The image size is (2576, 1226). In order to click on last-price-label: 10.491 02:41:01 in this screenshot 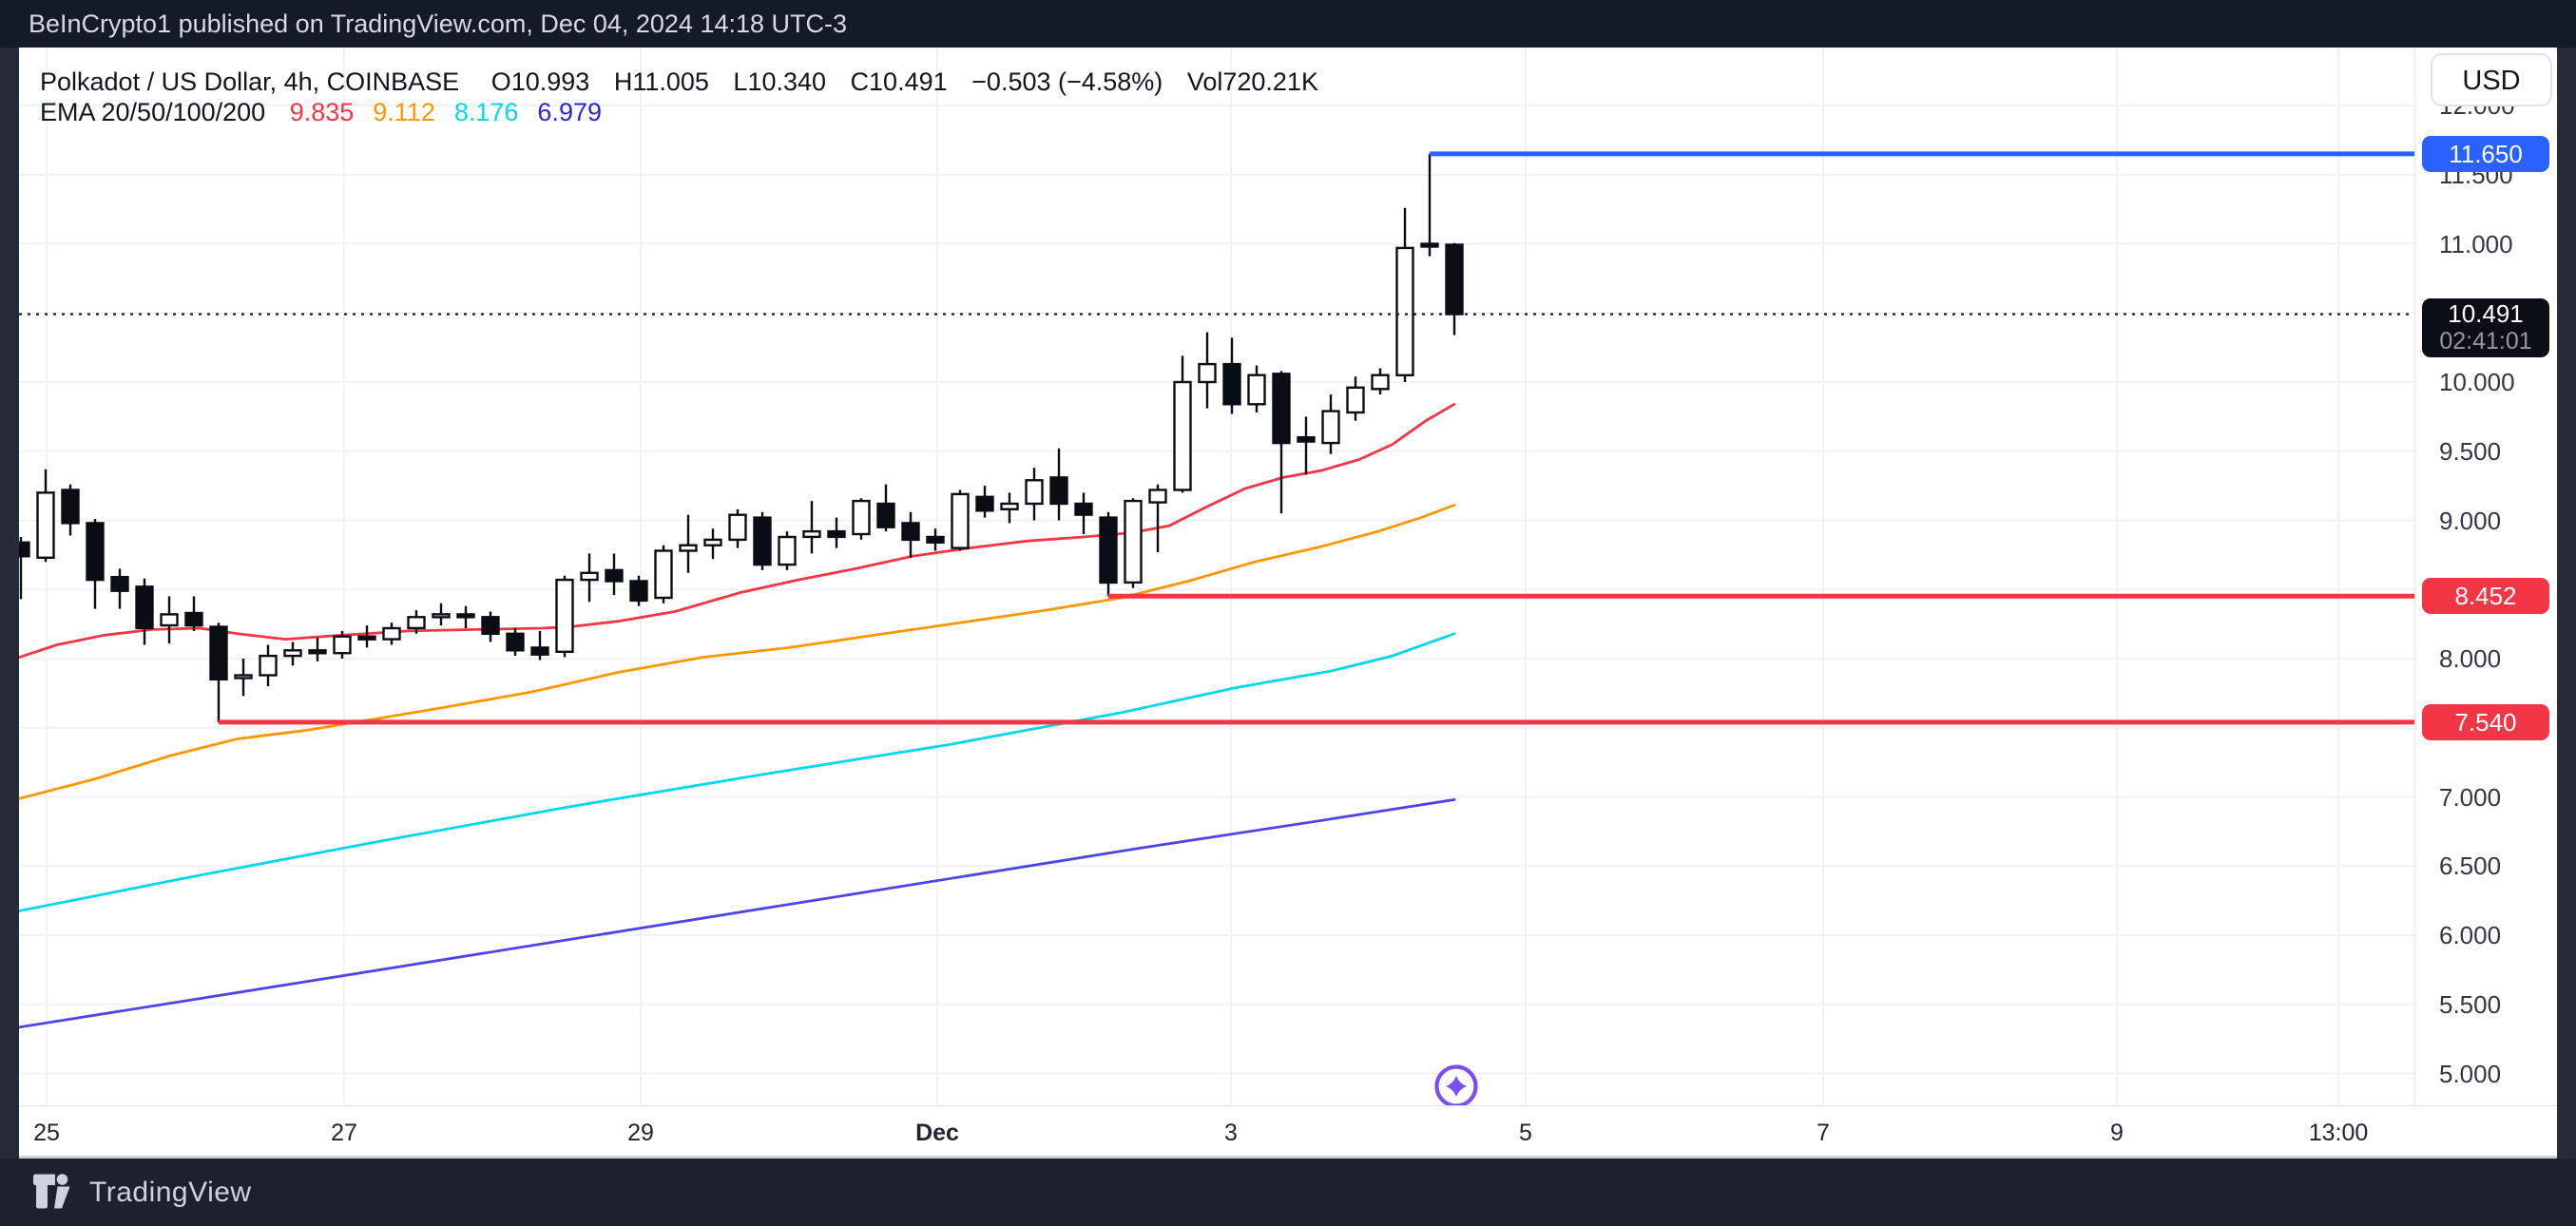, I will do `click(2485, 327)`.